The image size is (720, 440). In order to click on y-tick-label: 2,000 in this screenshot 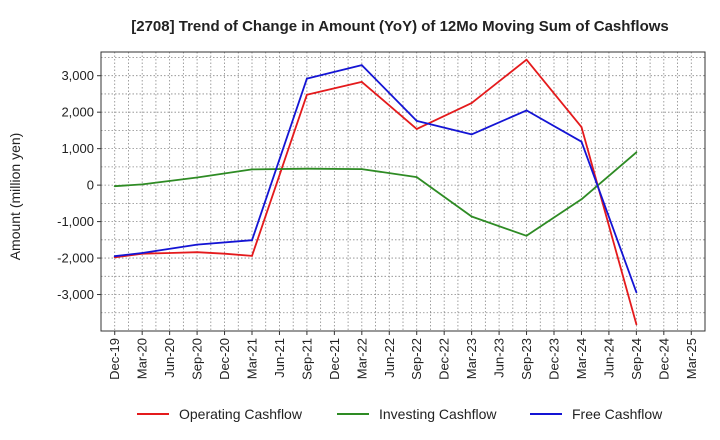, I will do `click(77, 112)`.